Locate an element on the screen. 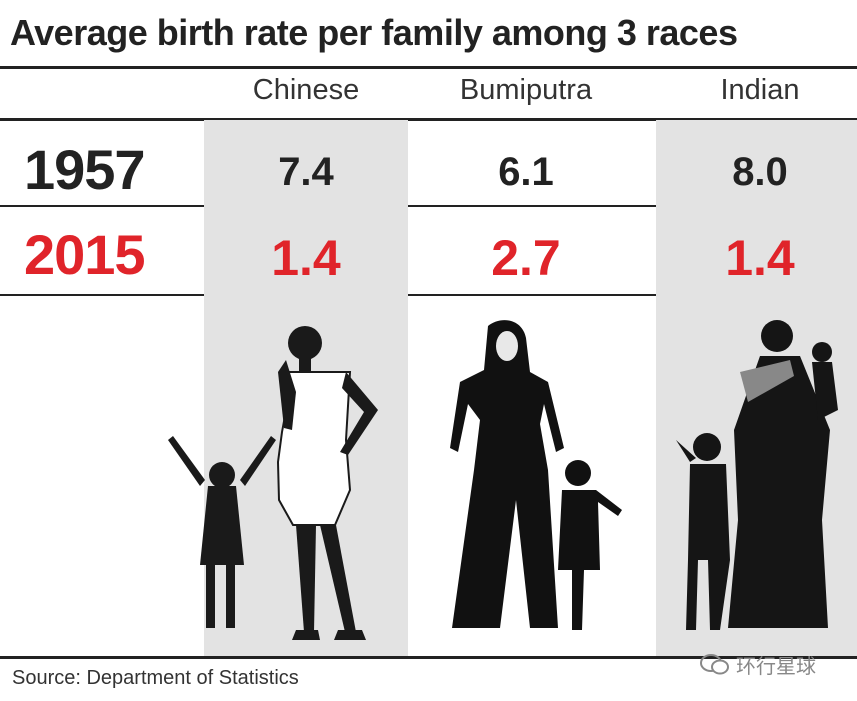 This screenshot has width=857, height=701. table-bottom-rule is located at coordinates (428, 295).